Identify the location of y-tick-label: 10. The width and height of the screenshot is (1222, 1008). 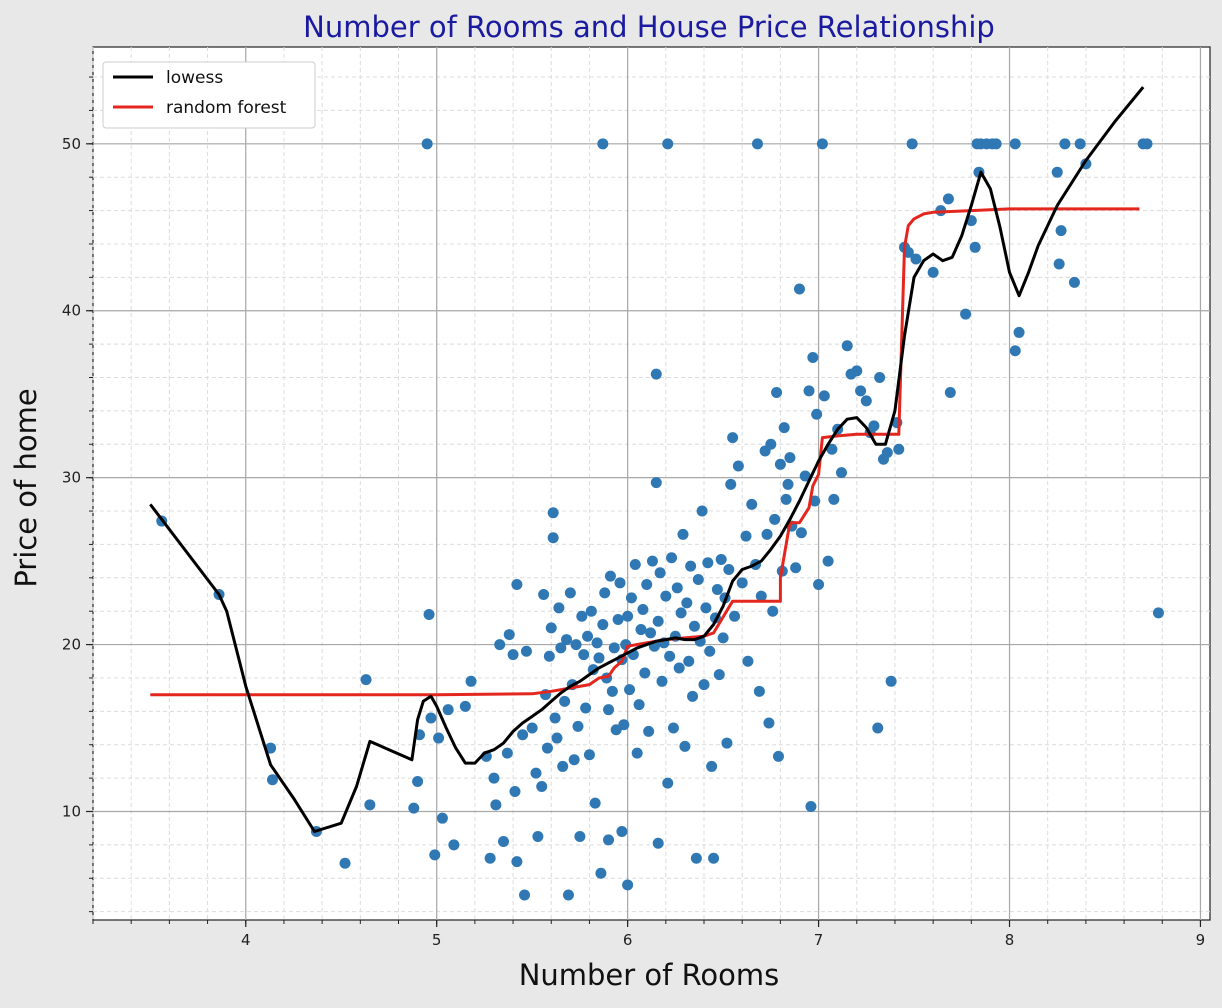
(71, 812).